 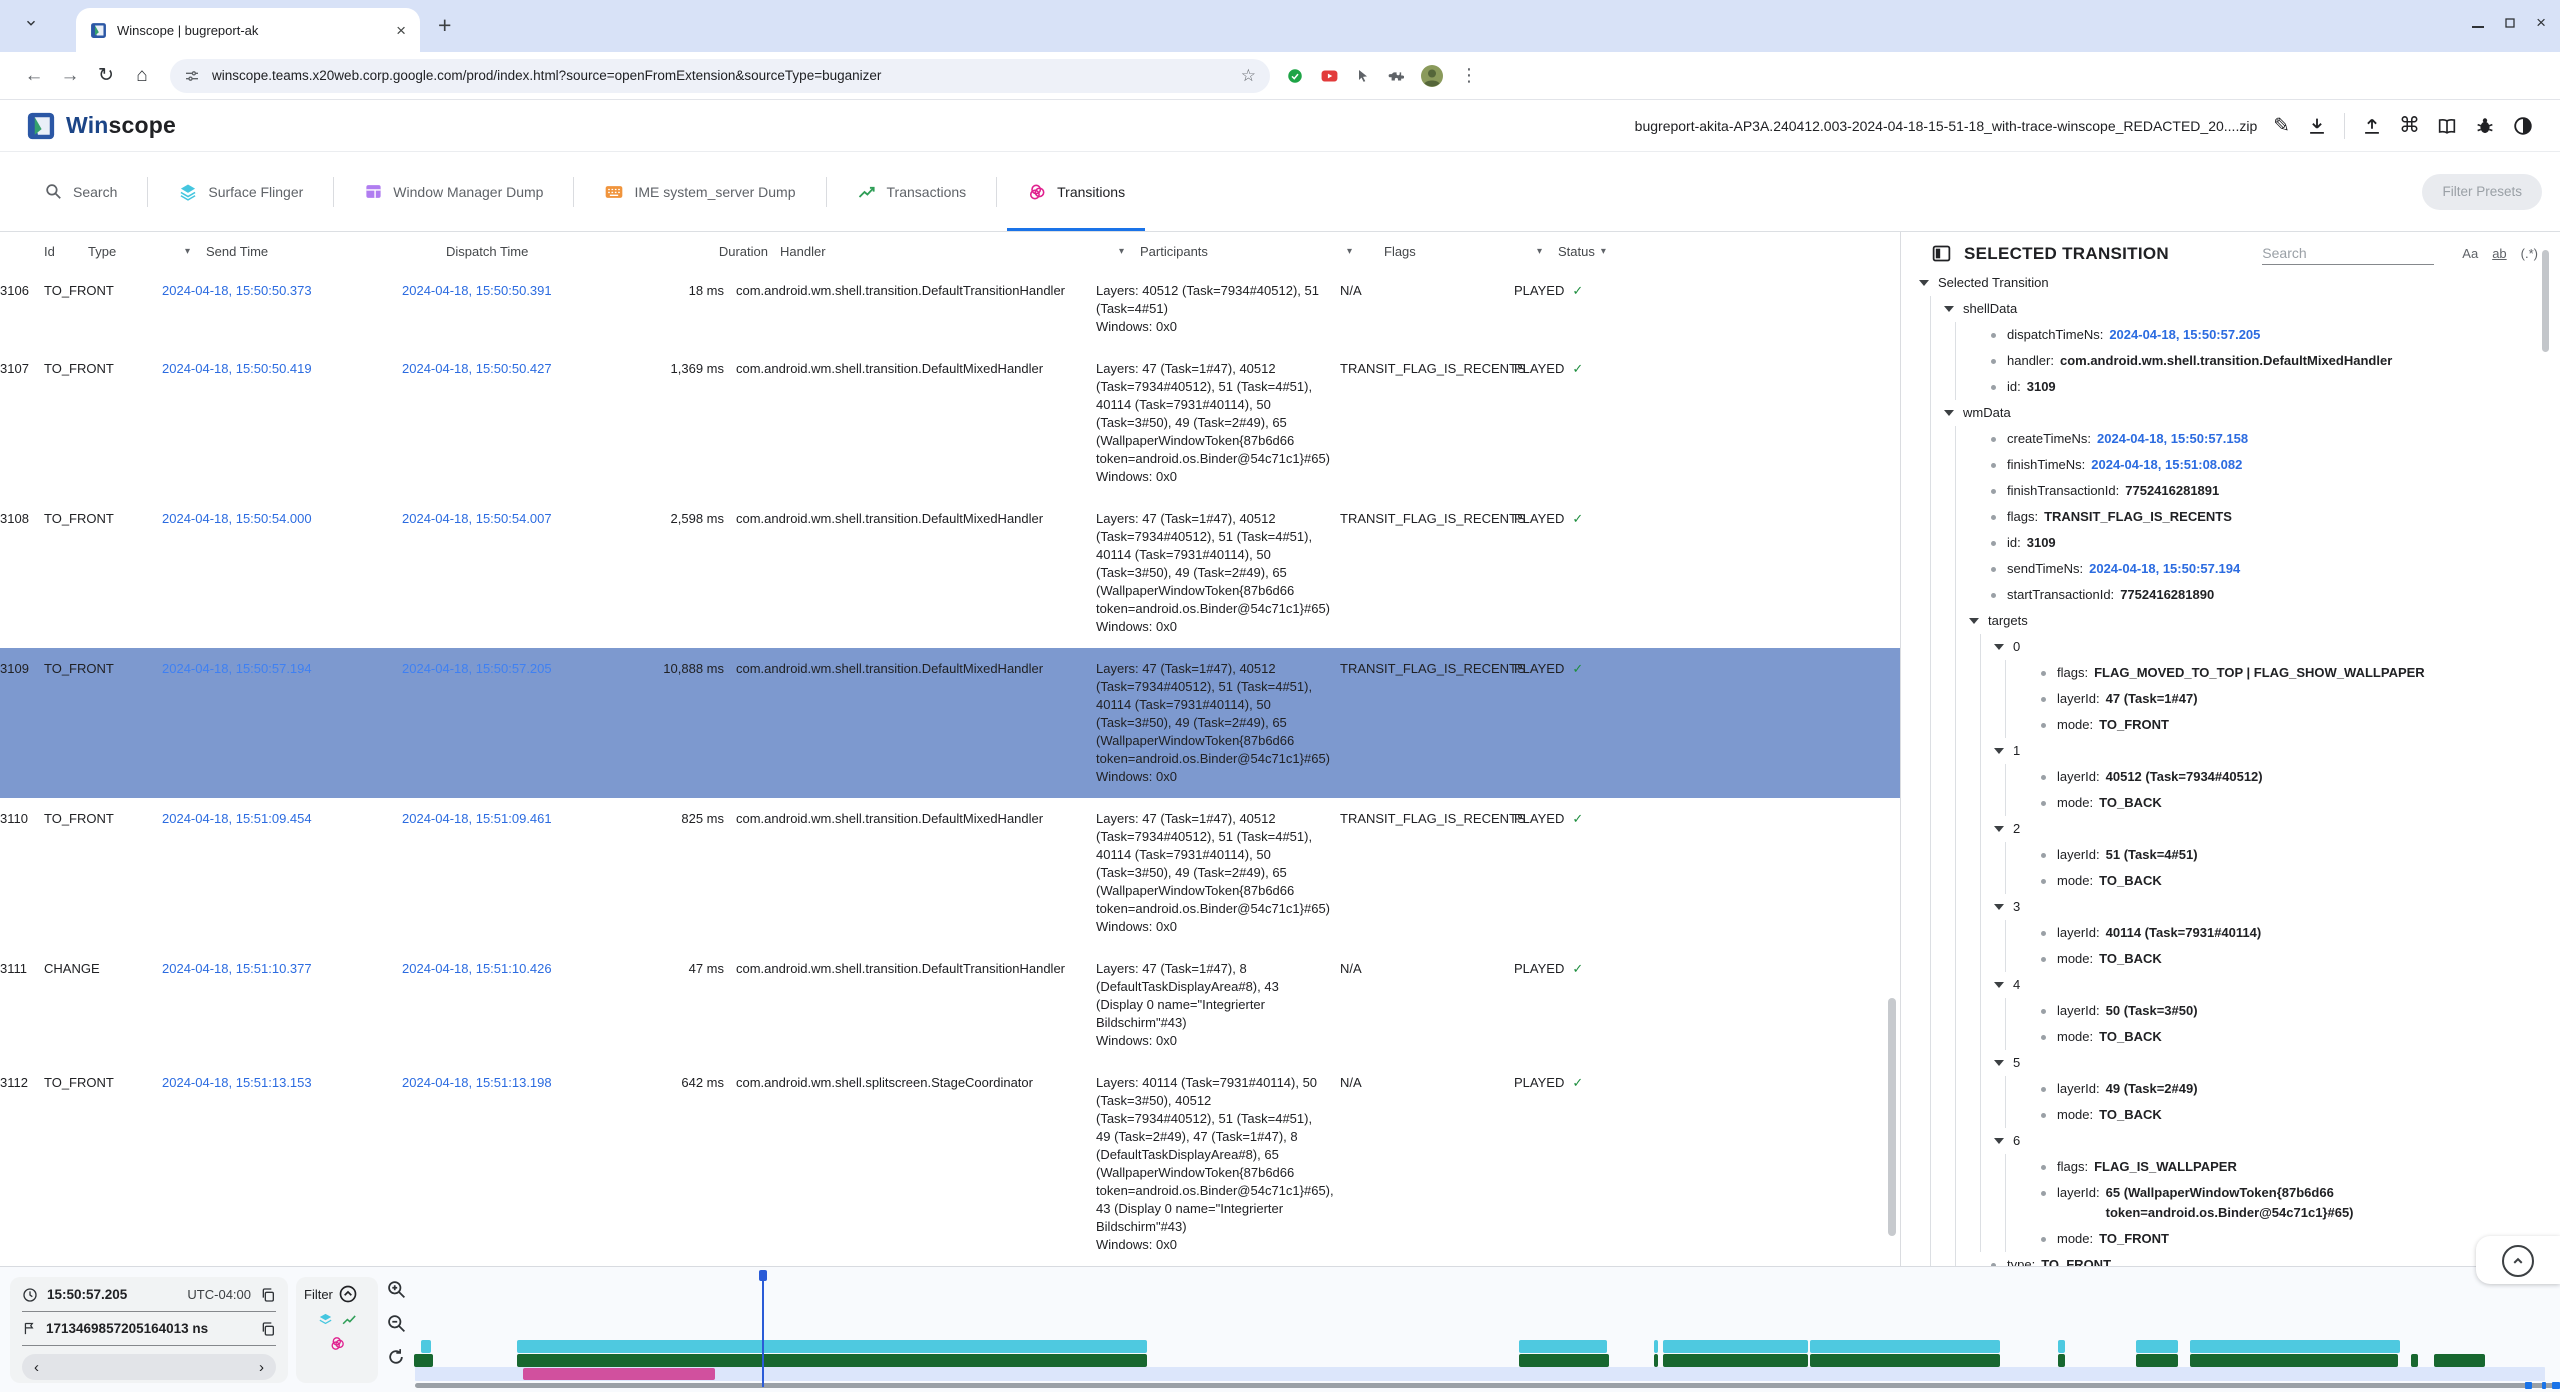 I want to click on reload-icon: ↻, so click(x=106, y=75).